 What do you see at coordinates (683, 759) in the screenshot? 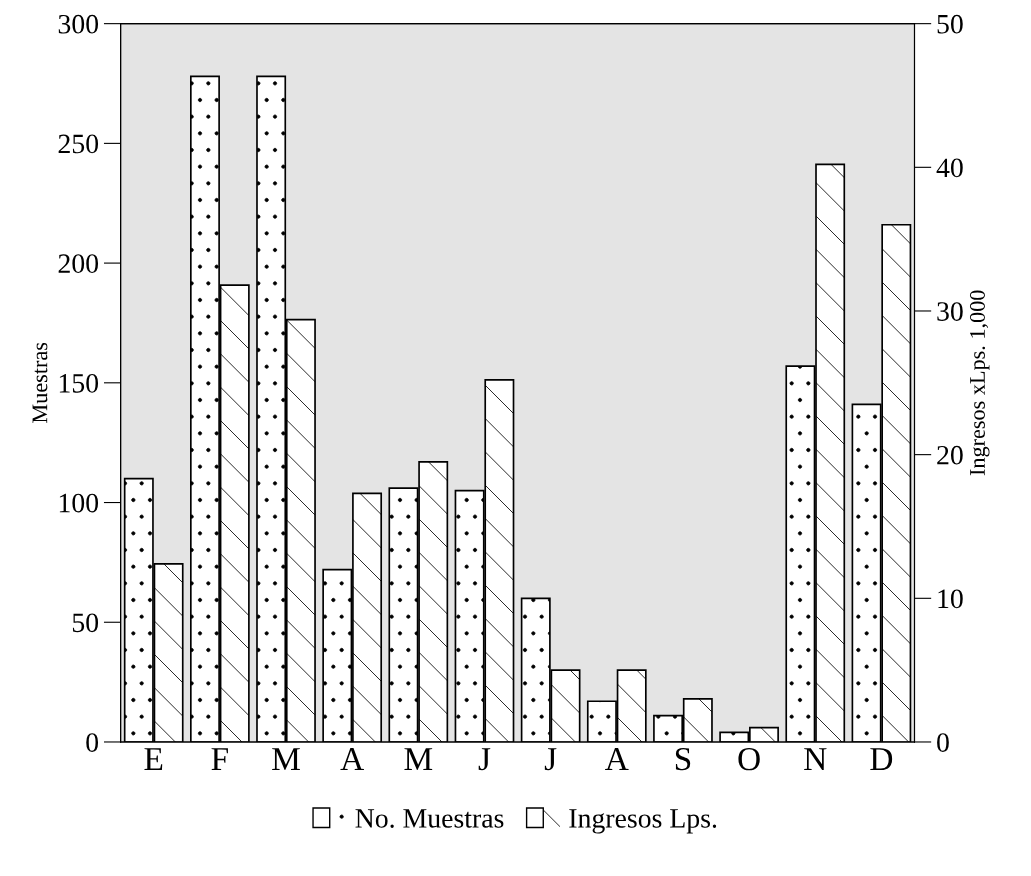
I see `x-tick-label: S` at bounding box center [683, 759].